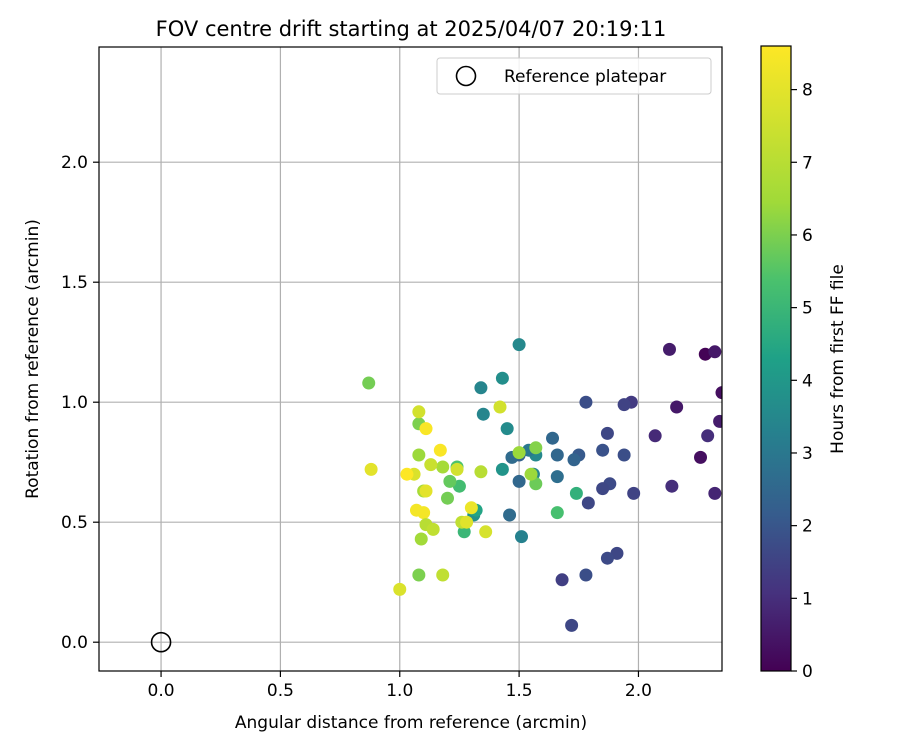 The height and width of the screenshot is (750, 900). Describe the element at coordinates (161, 691) in the screenshot. I see `x-tick-label: 0.0` at that location.